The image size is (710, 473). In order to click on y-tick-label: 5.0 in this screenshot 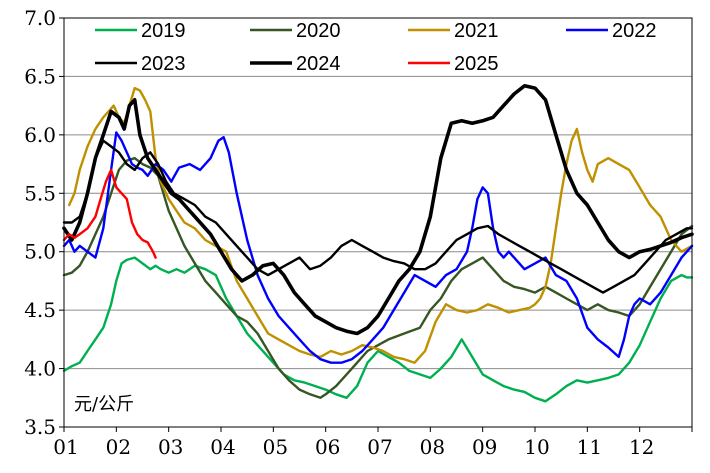, I will do `click(40, 252)`.